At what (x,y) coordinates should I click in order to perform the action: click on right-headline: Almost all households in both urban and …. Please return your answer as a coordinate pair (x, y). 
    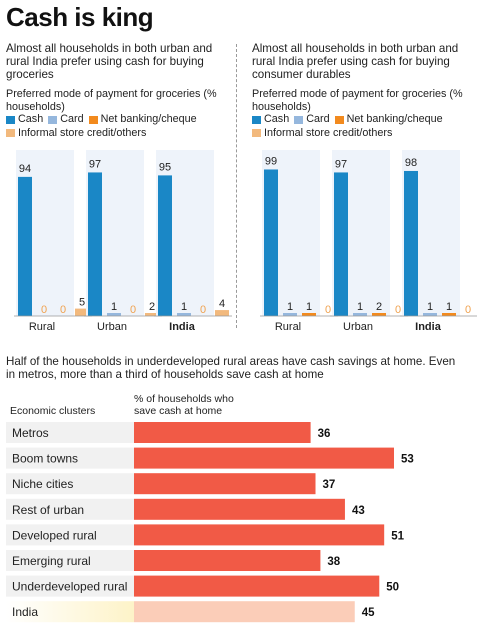
    Looking at the image, I should click on (355, 61).